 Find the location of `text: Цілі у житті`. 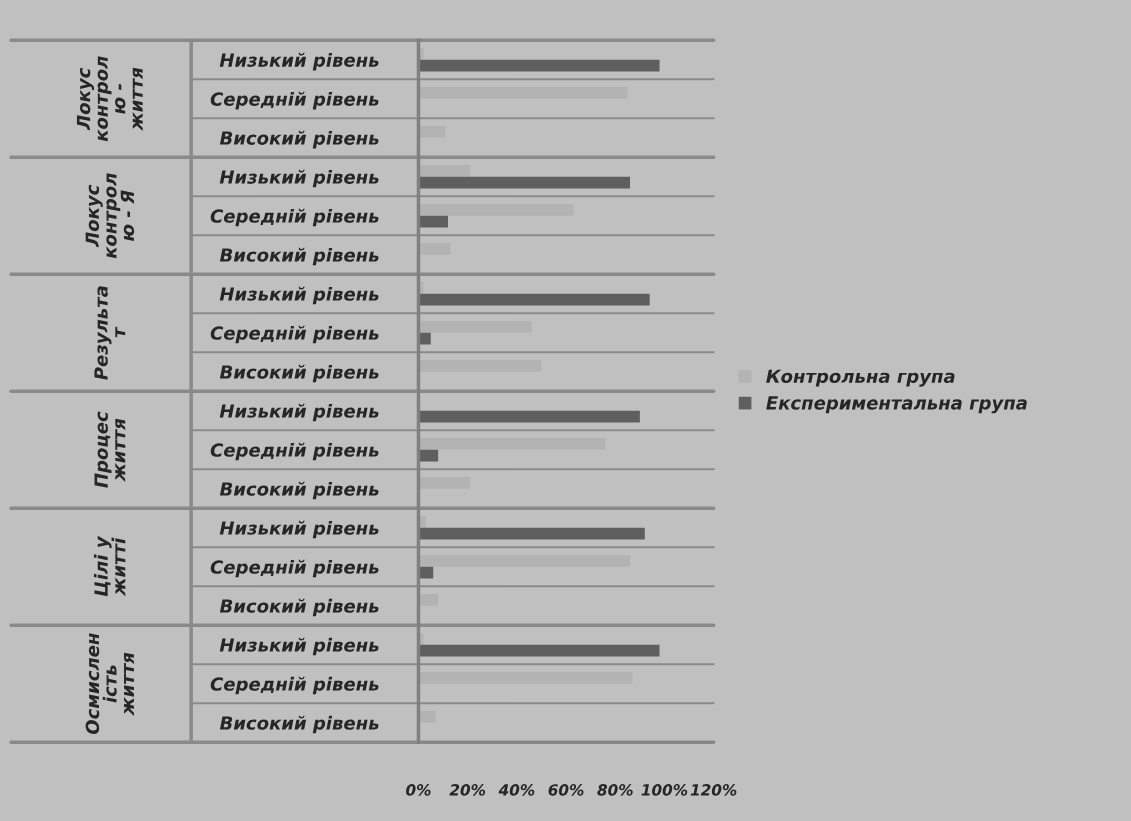

text: Цілі у житті is located at coordinates (109, 566).